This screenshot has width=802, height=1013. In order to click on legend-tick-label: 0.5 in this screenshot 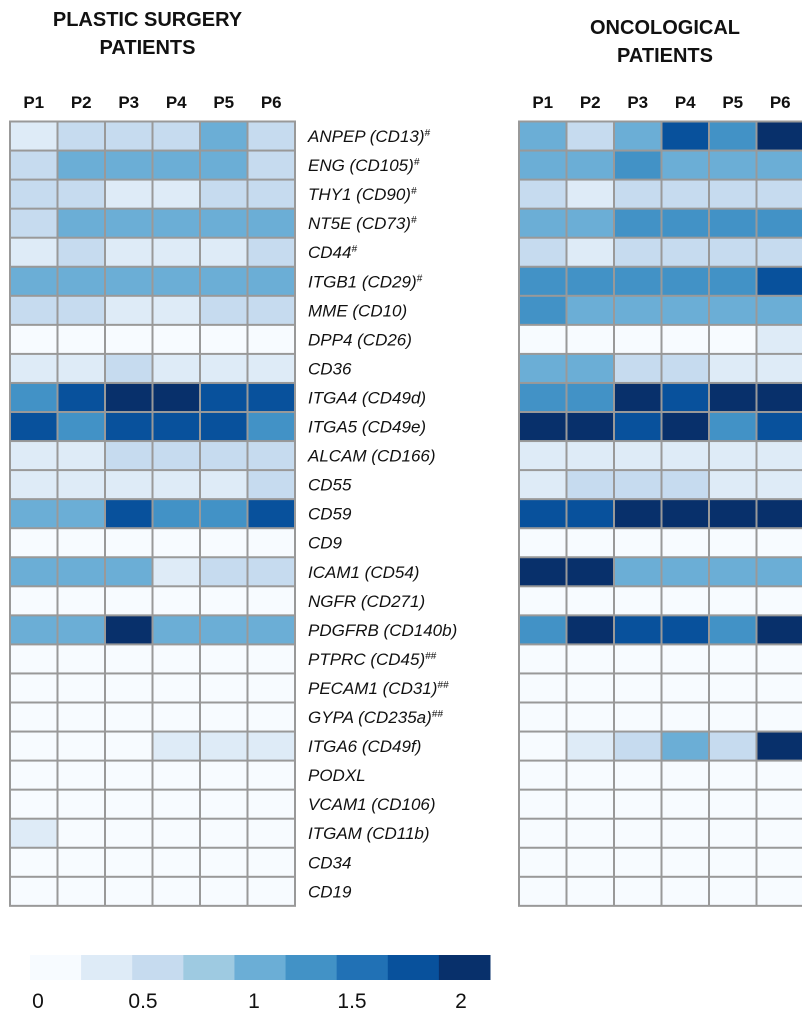, I will do `click(142, 1001)`.